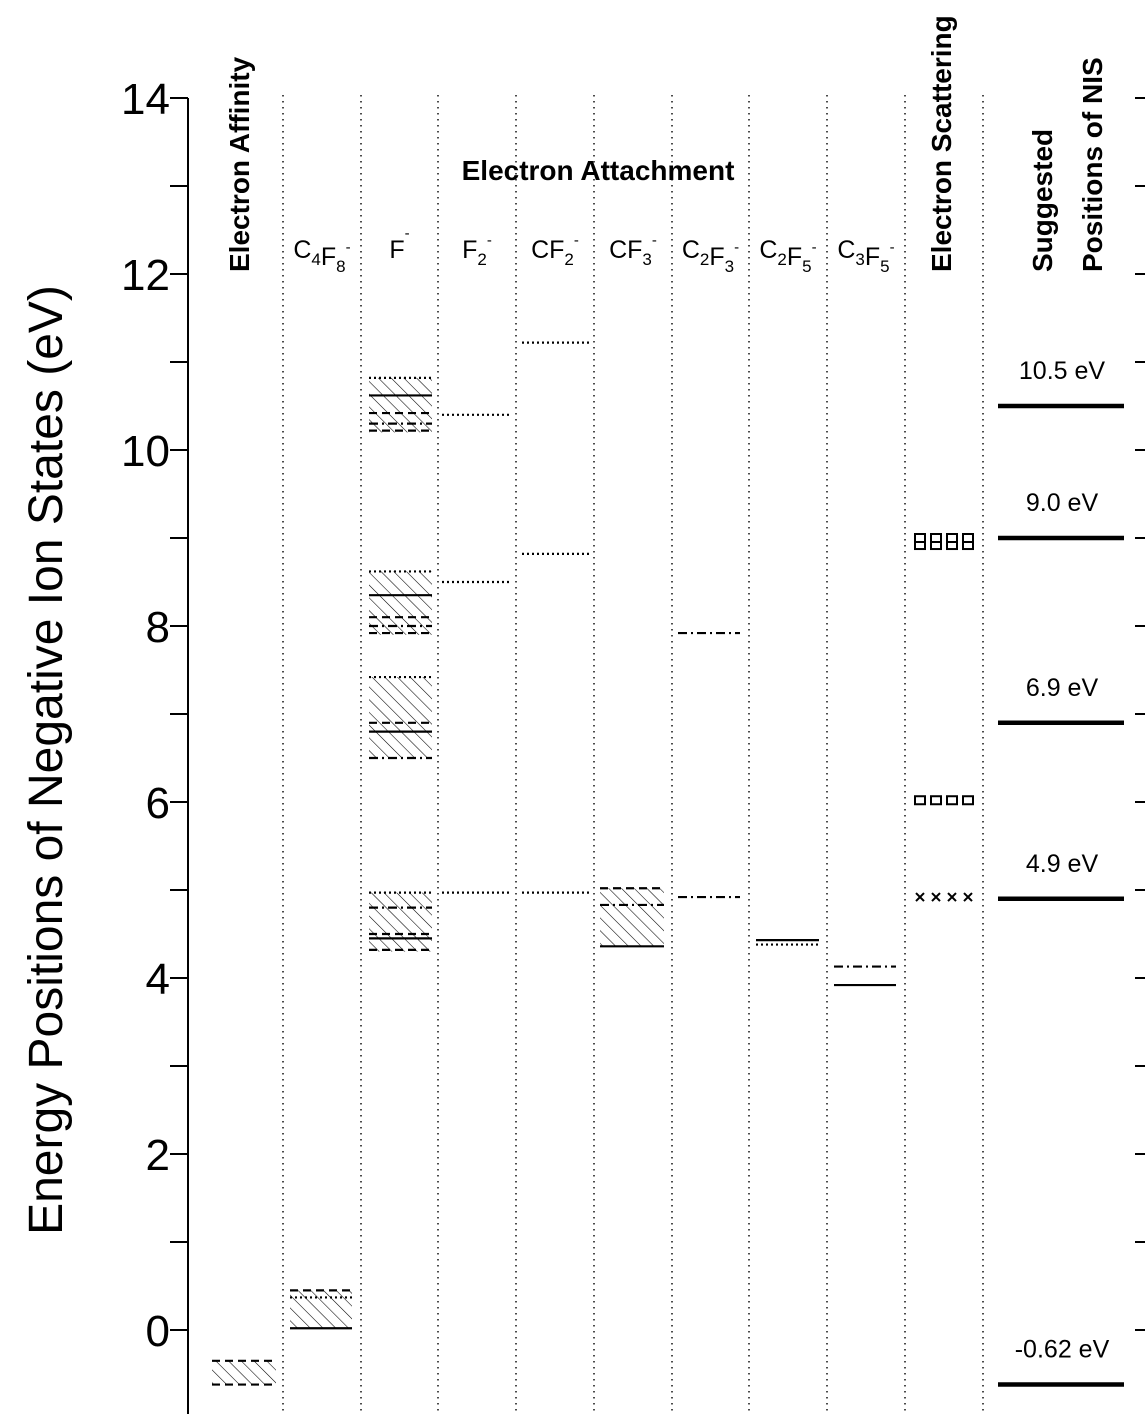 This screenshot has width=1145, height=1414. What do you see at coordinates (145, 99) in the screenshot?
I see `y-tick-label: 14` at bounding box center [145, 99].